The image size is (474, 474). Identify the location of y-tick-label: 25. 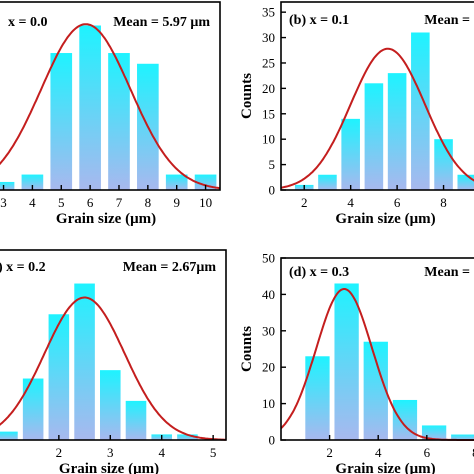
(268, 62).